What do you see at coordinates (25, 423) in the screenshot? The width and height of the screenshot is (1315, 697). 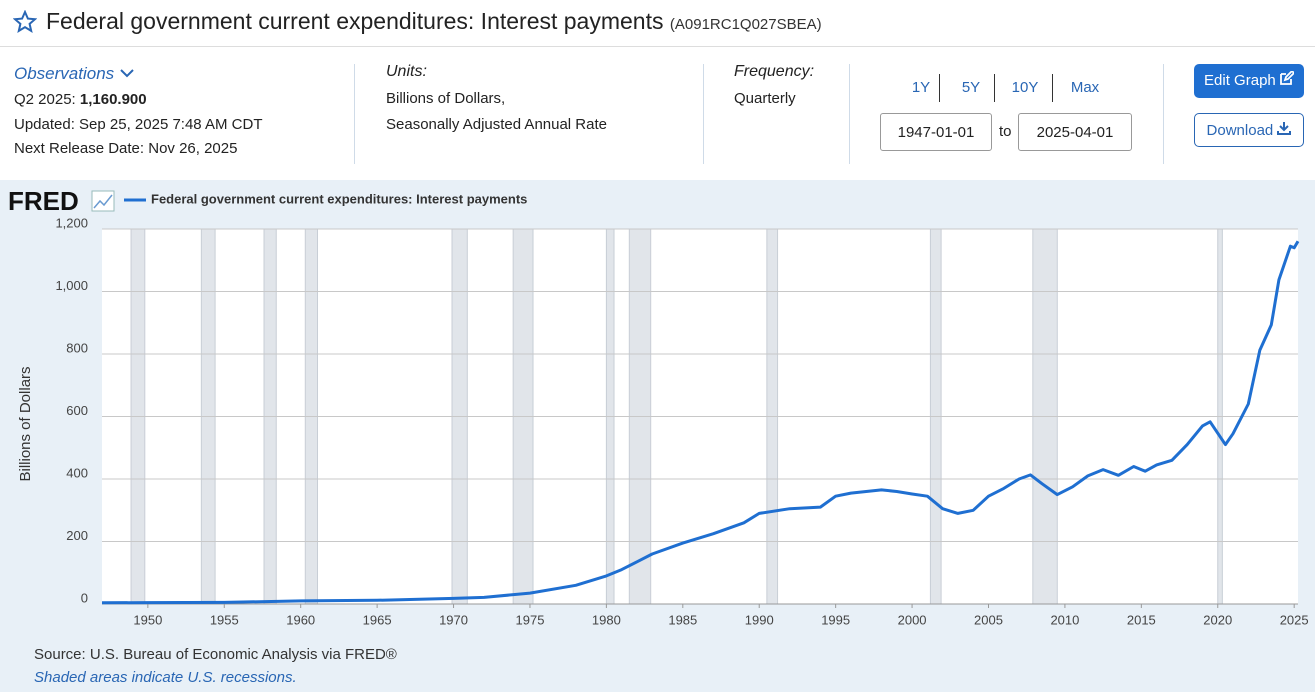 I see `y-axis-label: Billions of Dollars` at bounding box center [25, 423].